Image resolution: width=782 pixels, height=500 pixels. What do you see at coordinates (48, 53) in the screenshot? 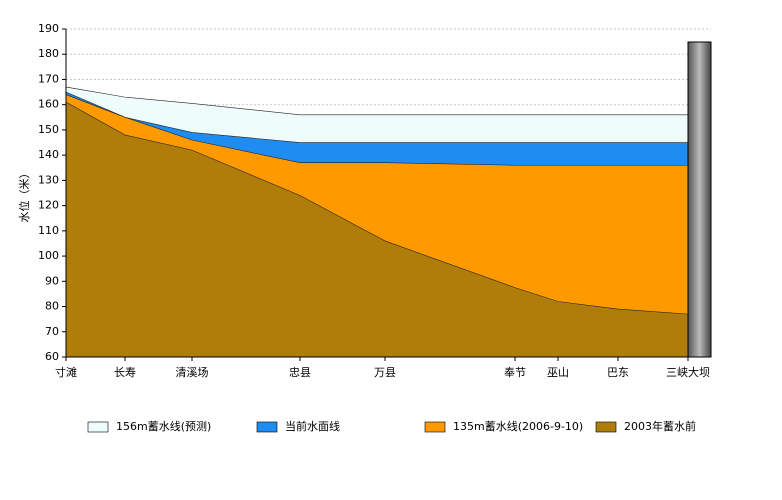
I see `y-tick-label: 180` at bounding box center [48, 53].